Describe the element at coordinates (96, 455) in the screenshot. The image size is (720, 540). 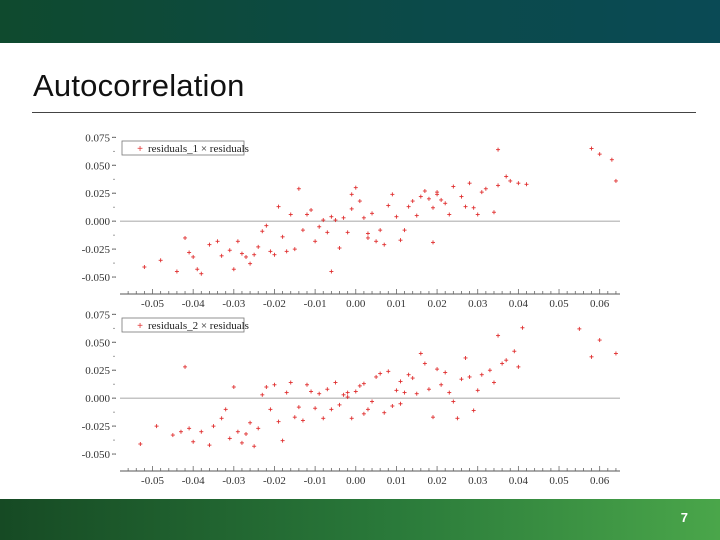
I see `y-tick-label: -0.050` at that location.